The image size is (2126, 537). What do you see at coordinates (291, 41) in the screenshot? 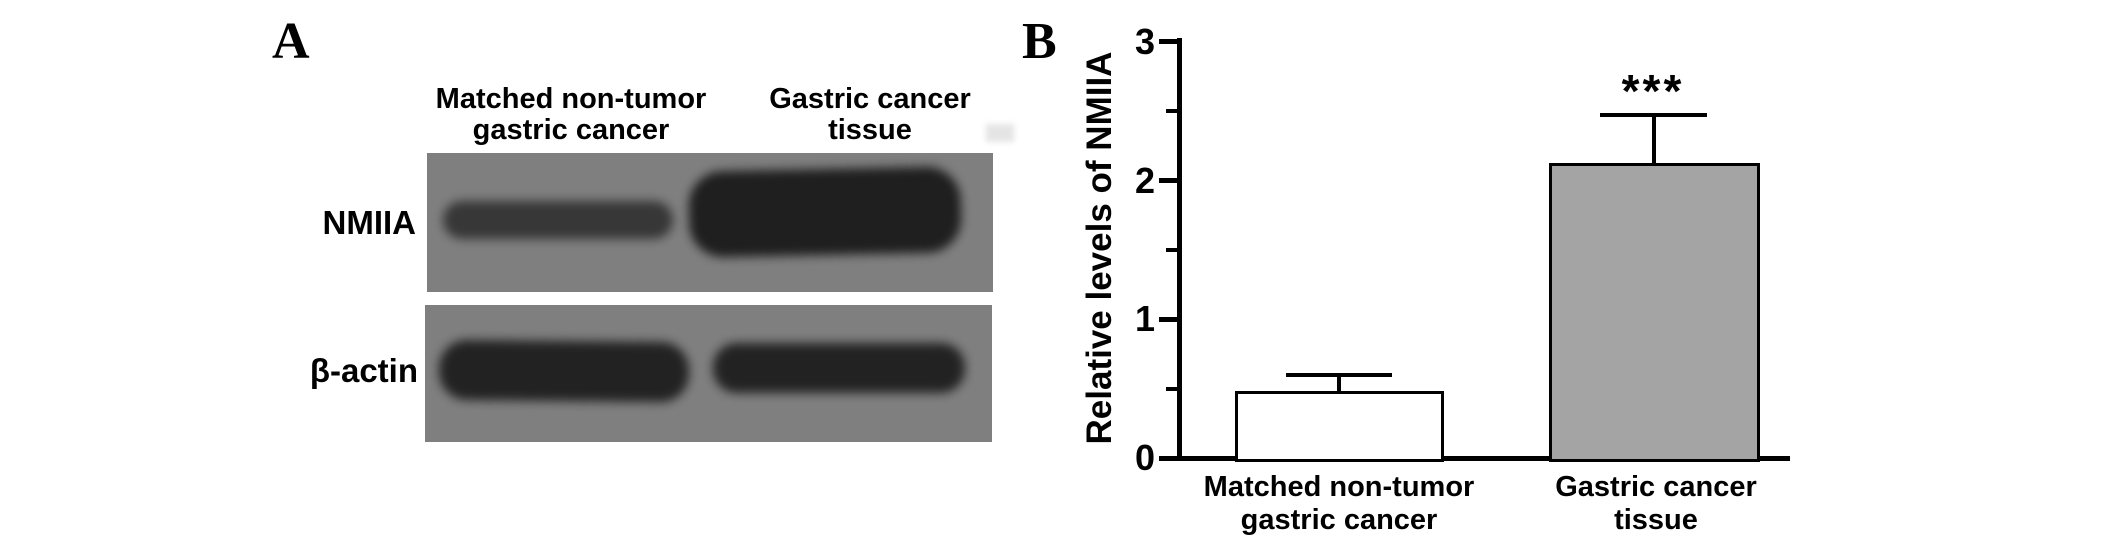
I see `panel-a-label: A` at bounding box center [291, 41].